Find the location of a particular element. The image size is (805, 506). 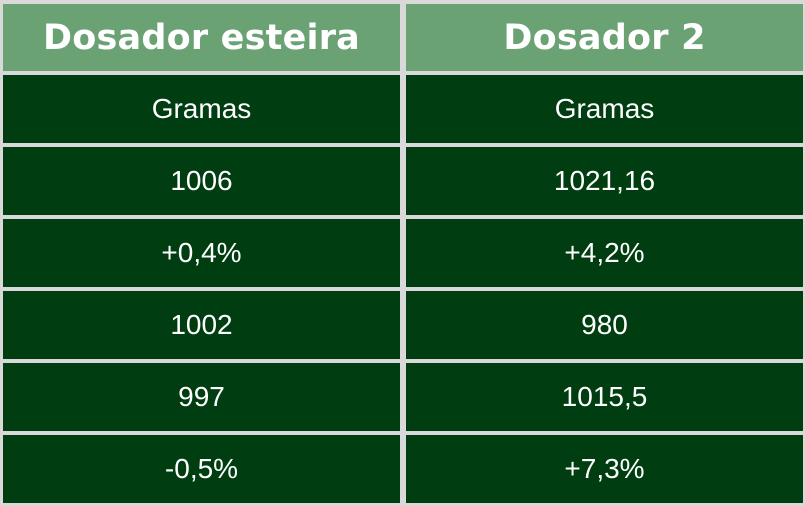

table-cell: 1021,16 is located at coordinates (604, 181).